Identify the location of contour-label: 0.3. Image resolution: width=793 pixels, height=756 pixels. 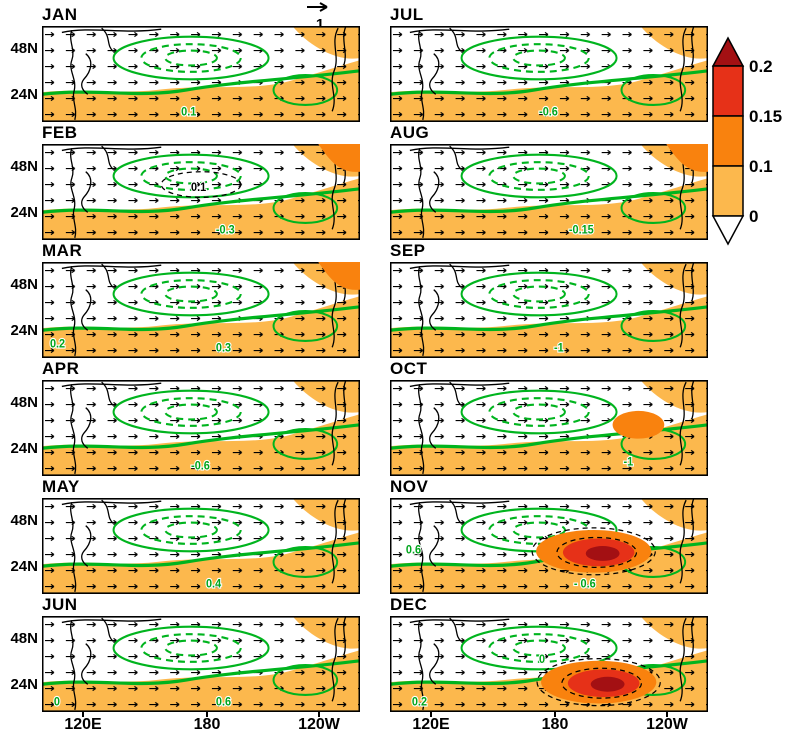
(223, 348).